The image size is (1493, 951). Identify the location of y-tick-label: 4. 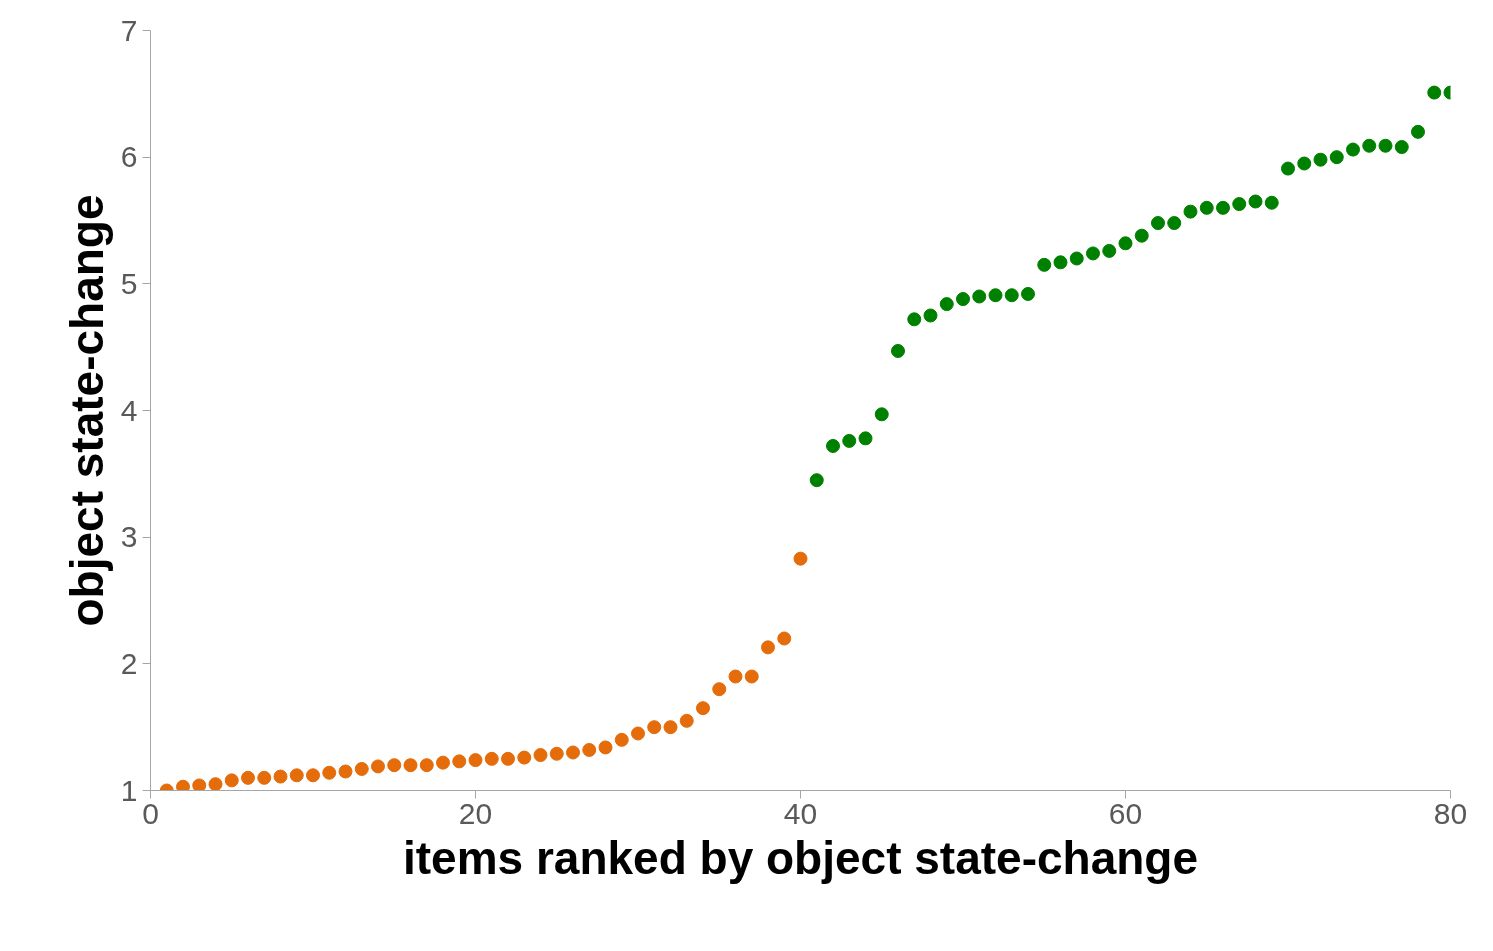
(129, 410).